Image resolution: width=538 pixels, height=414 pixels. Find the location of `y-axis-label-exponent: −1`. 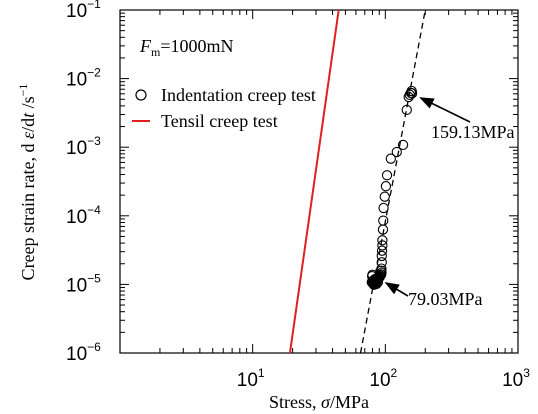

y-axis-label-exponent: −1 is located at coordinates (23, 90).